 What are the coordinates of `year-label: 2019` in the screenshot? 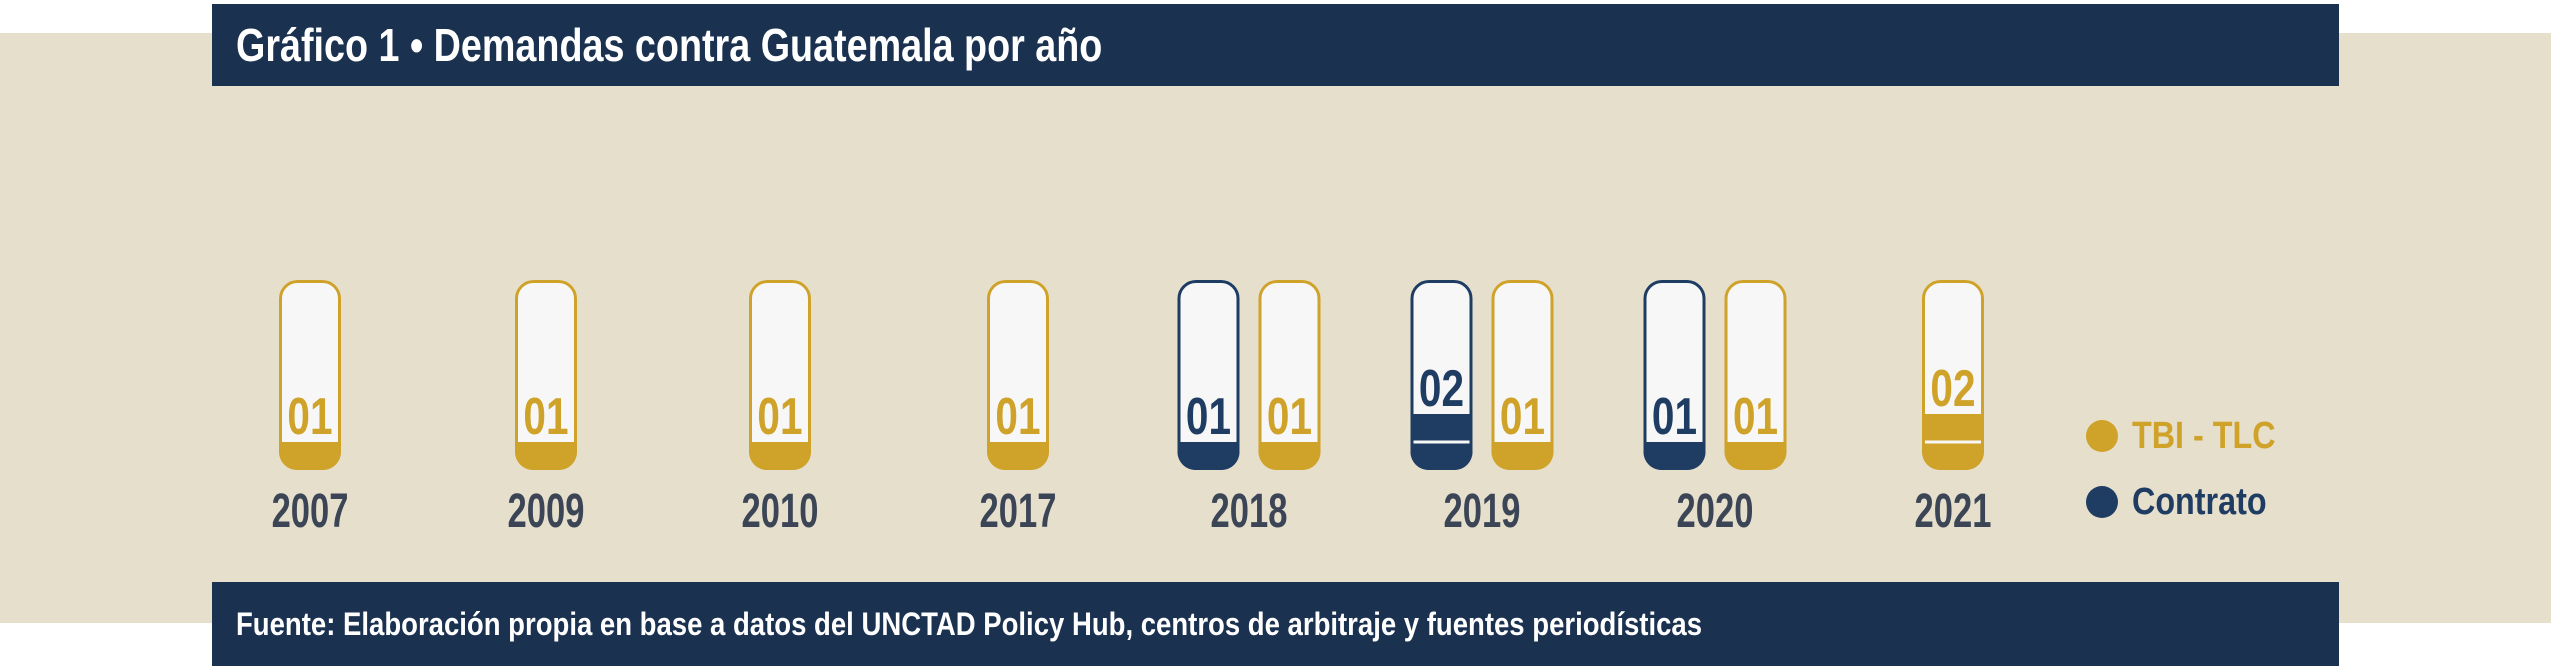 It's located at (1482, 510).